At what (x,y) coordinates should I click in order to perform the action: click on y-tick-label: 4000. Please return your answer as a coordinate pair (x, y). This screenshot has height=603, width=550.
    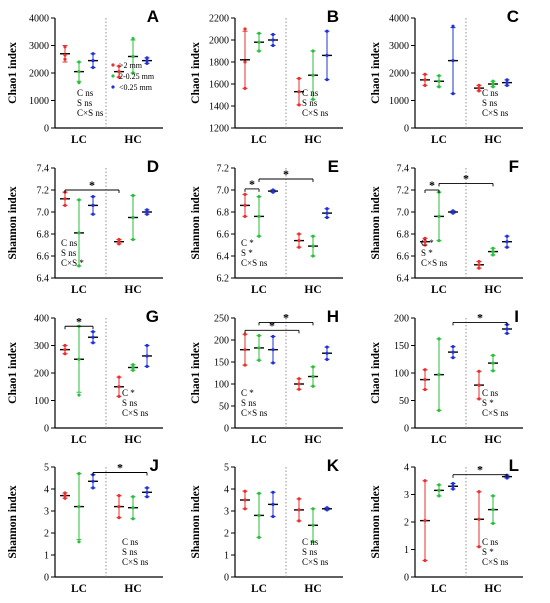
    Looking at the image, I should click on (39, 19).